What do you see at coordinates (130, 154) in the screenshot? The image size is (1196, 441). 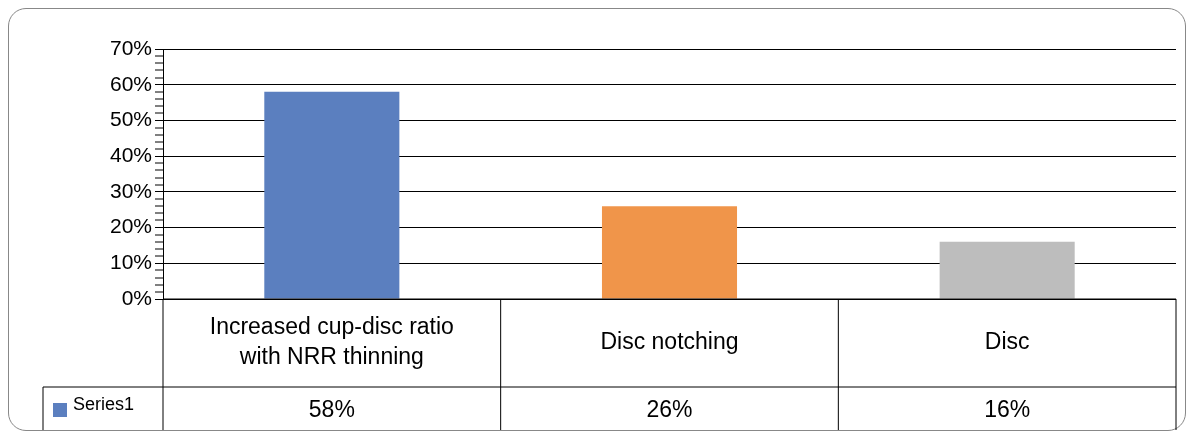 I see `y-tick-label: 40%` at bounding box center [130, 154].